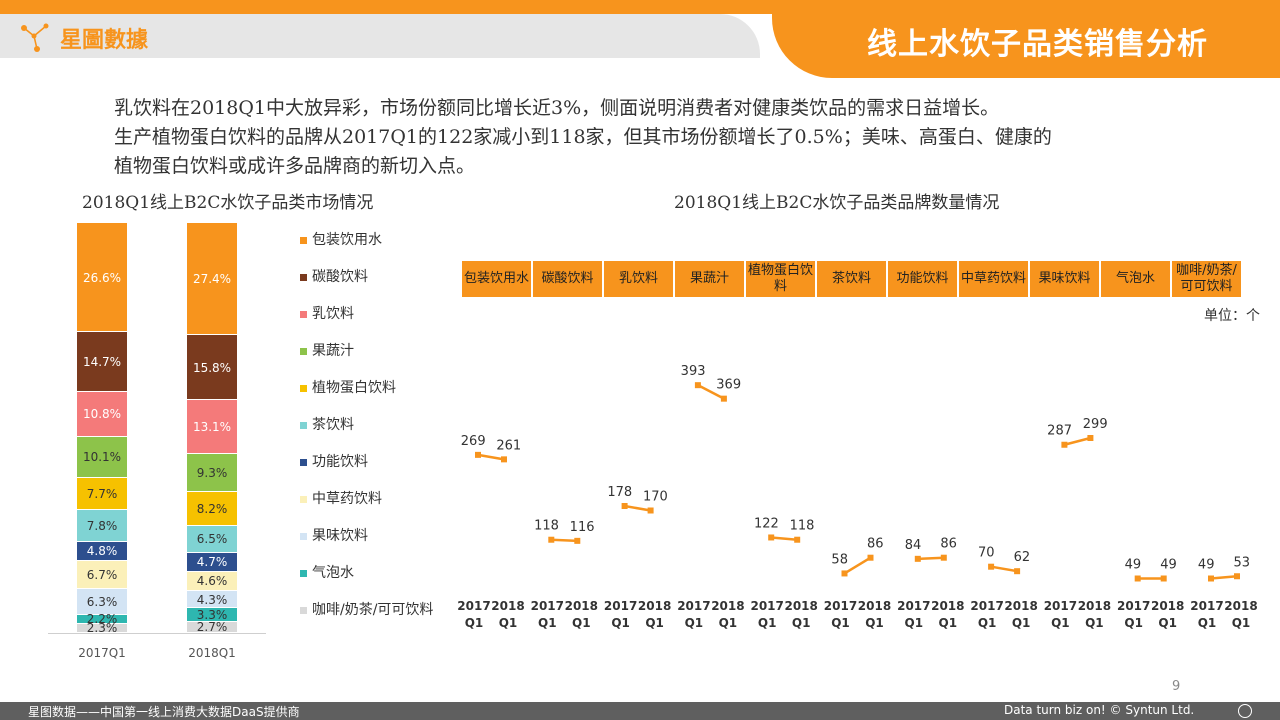 The image size is (1280, 720). I want to click on brand-chart-title: 2018Q1线上B2C水饮子品类品牌数量情况, so click(837, 203).